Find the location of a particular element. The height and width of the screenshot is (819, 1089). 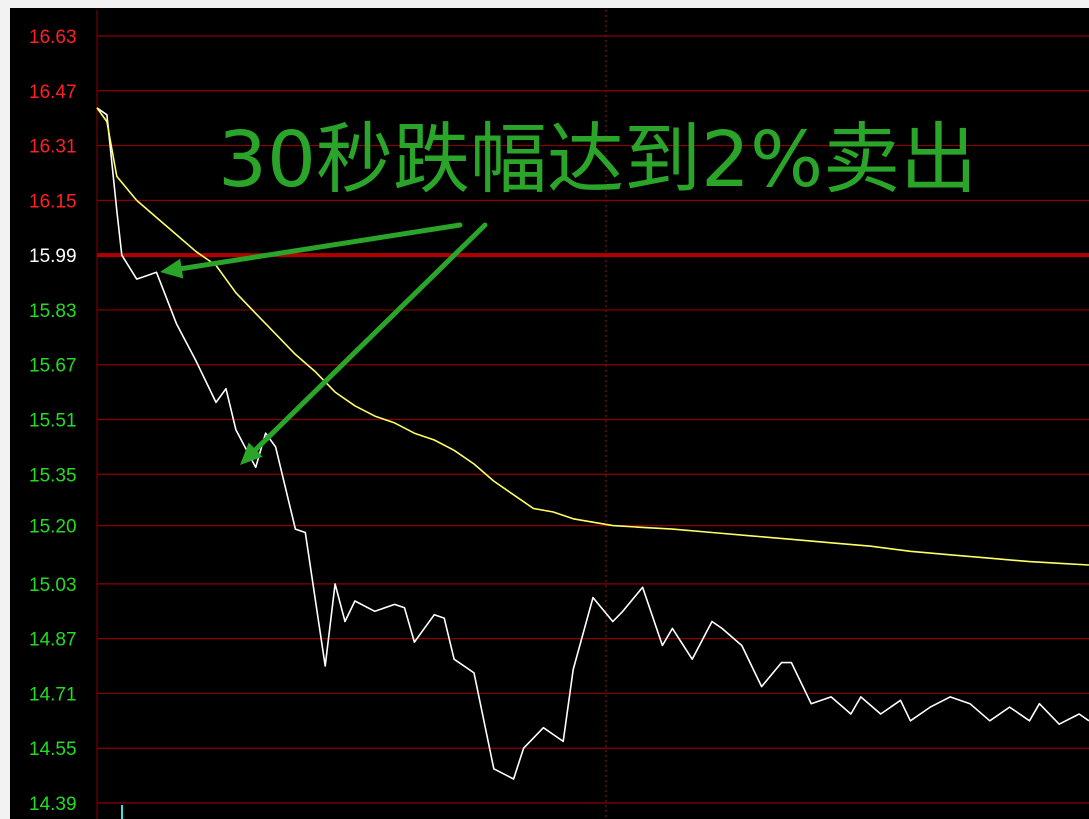

y-tick-label: 15.51 is located at coordinates (53, 421).